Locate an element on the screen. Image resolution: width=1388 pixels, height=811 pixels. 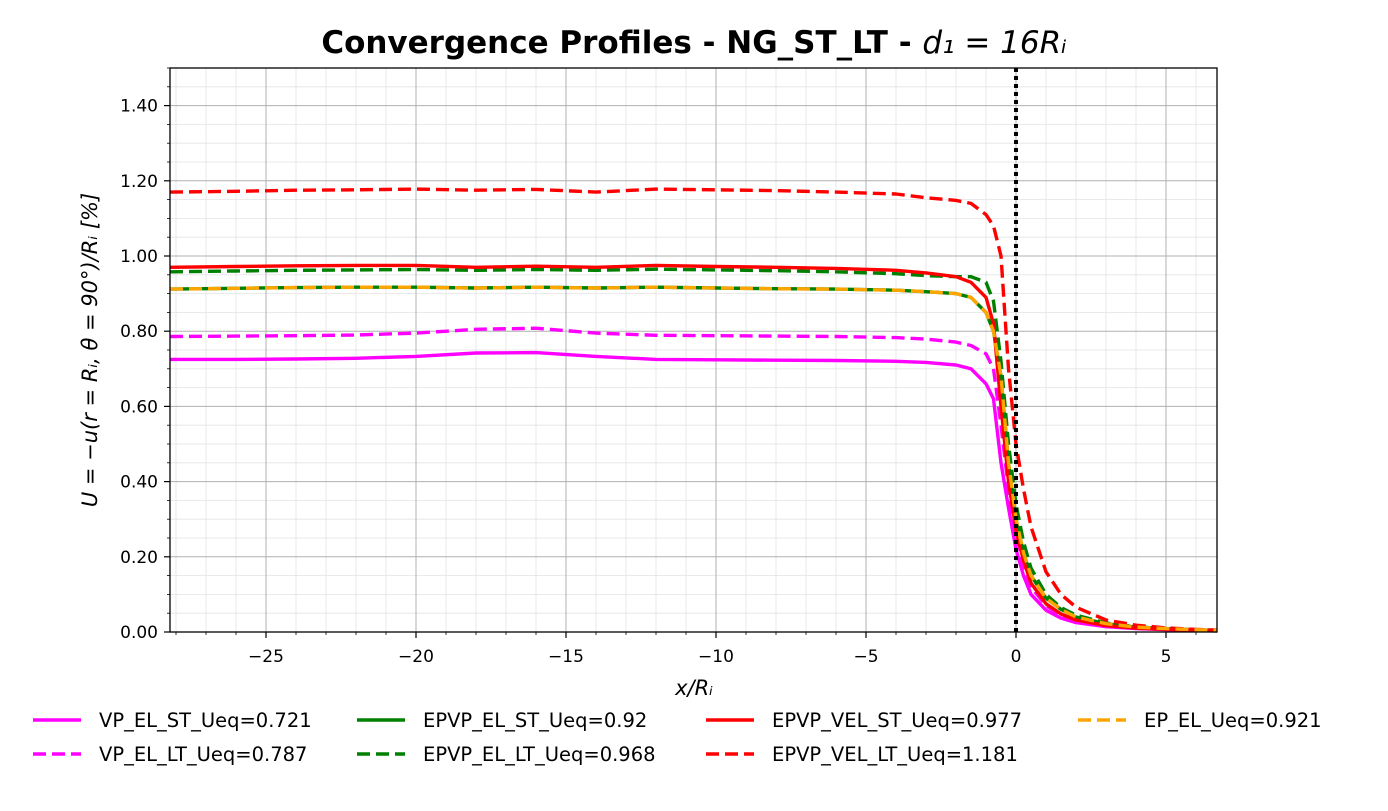
x-tick-label: −25 is located at coordinates (266, 657).